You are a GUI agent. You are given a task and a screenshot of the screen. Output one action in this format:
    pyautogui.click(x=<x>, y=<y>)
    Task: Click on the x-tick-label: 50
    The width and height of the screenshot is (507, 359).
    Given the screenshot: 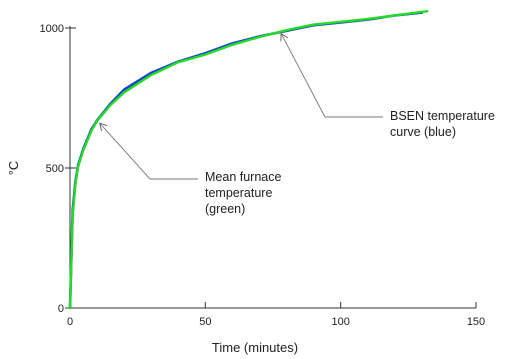 What is the action you would take?
    pyautogui.click(x=205, y=322)
    